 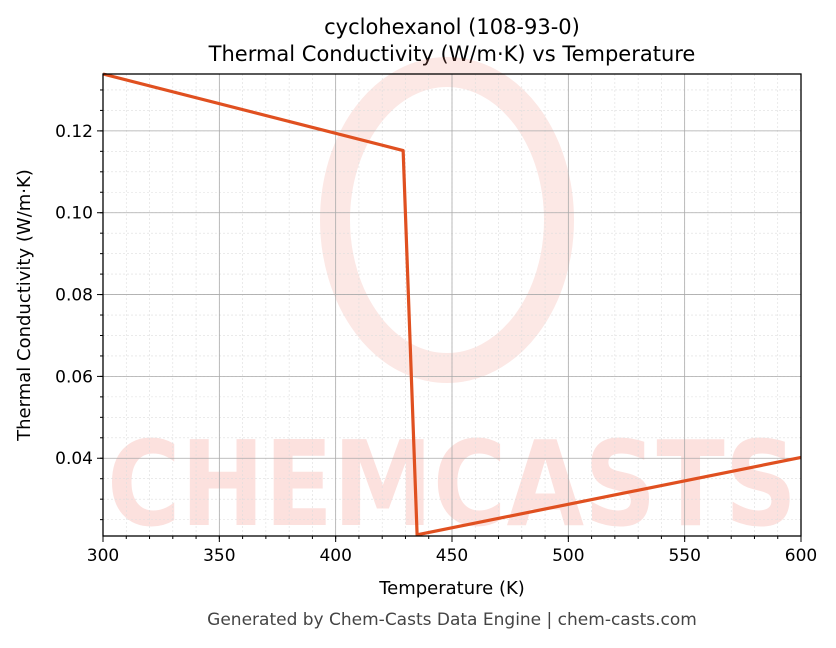 What do you see at coordinates (74, 132) in the screenshot?
I see `y-tick-label: 0.12` at bounding box center [74, 132].